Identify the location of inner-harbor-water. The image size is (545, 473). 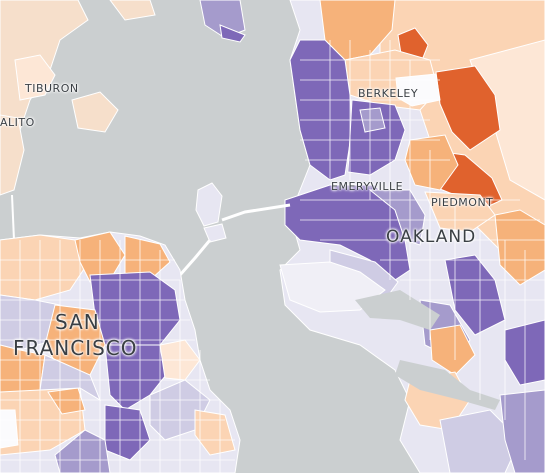
(397, 310).